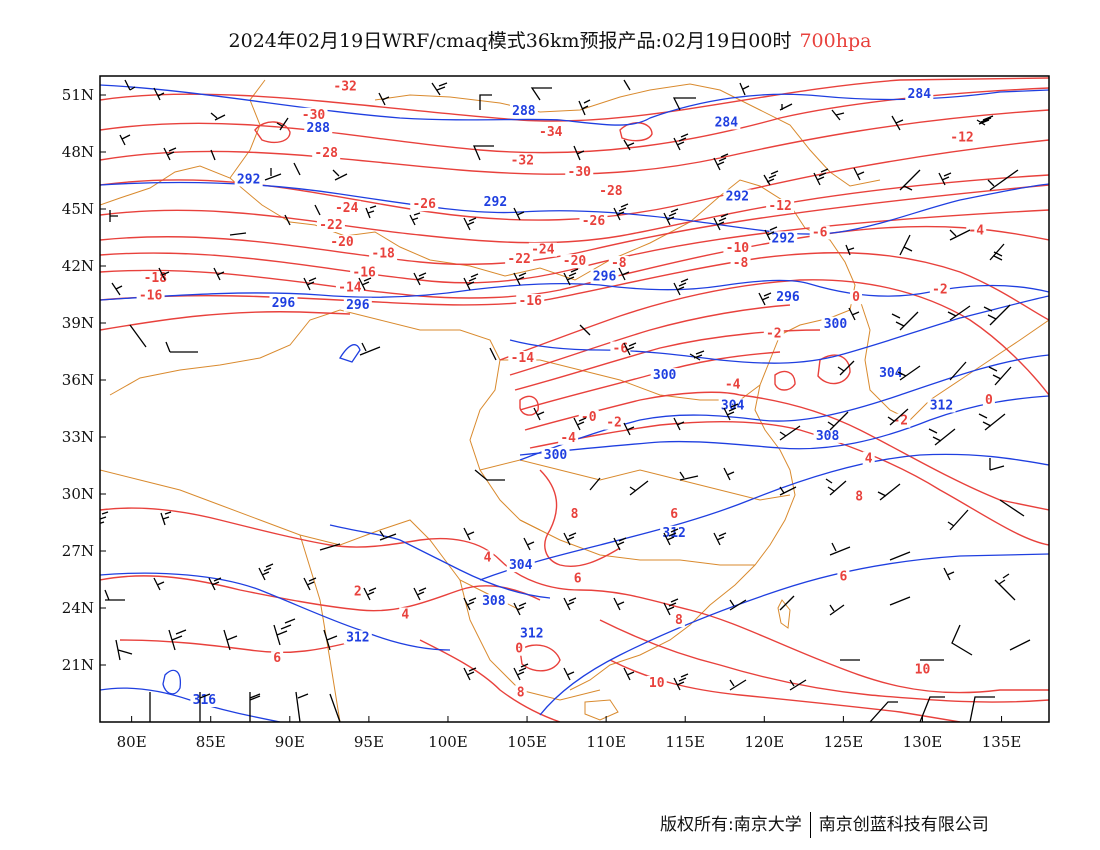 This screenshot has height=850, width=1100. Describe the element at coordinates (765, 742) in the screenshot. I see `lon-tick-label: 120E` at that location.